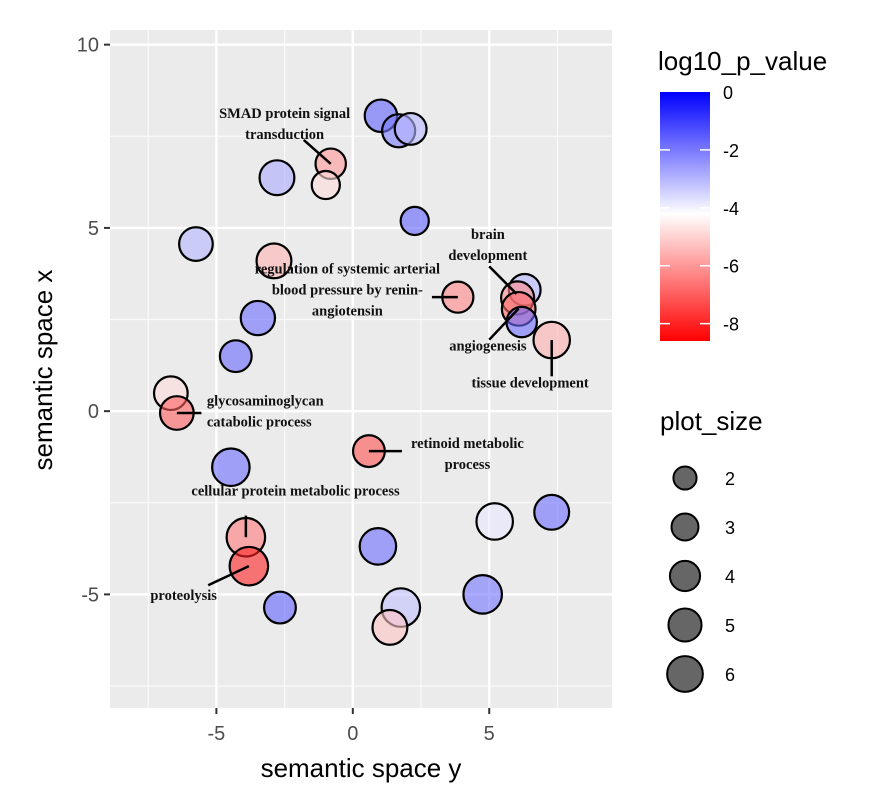  What do you see at coordinates (265, 412) in the screenshot?
I see `annotation-label: glycosaminoglycan catabolic process` at bounding box center [265, 412].